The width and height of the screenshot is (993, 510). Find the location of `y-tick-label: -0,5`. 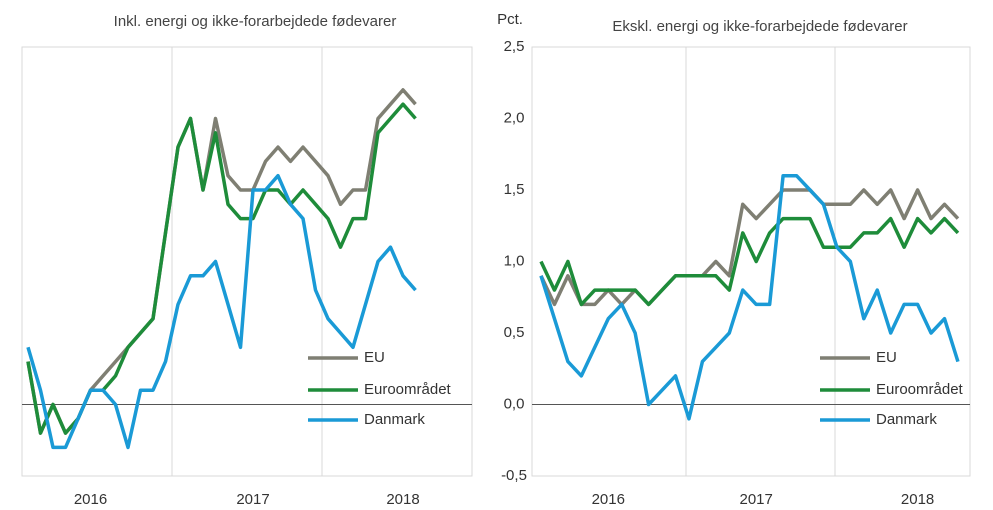

y-tick-label: -0,5 is located at coordinates (514, 475).